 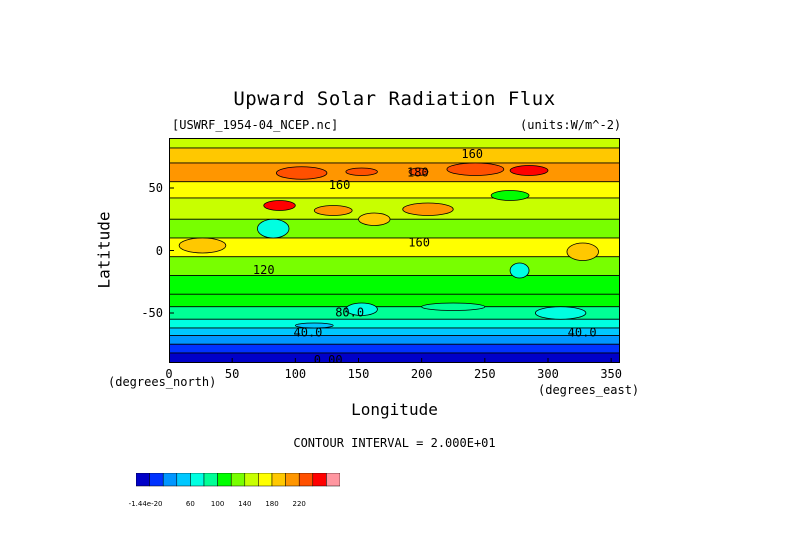 What do you see at coordinates (419, 243) in the screenshot?
I see `contour-label-3: 160` at bounding box center [419, 243].